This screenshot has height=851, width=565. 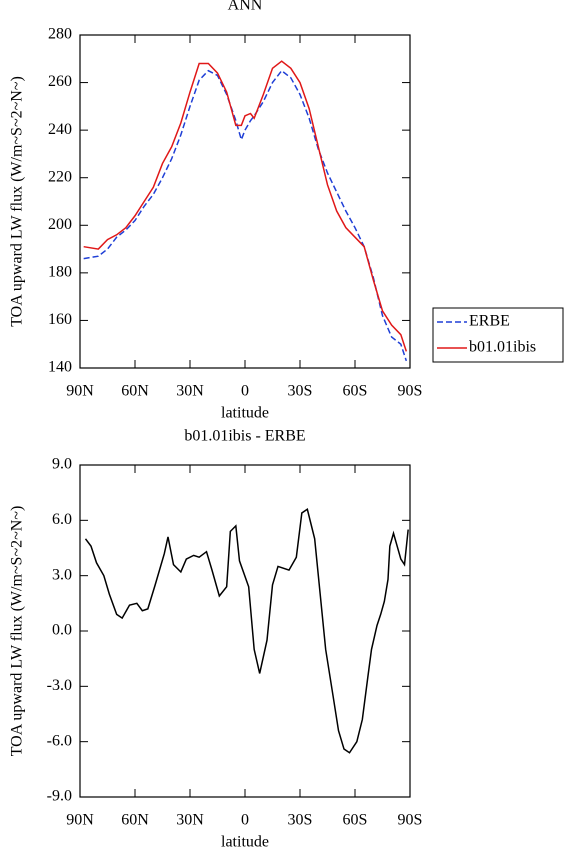 I want to click on y-tick-label: 260, so click(x=60, y=81).